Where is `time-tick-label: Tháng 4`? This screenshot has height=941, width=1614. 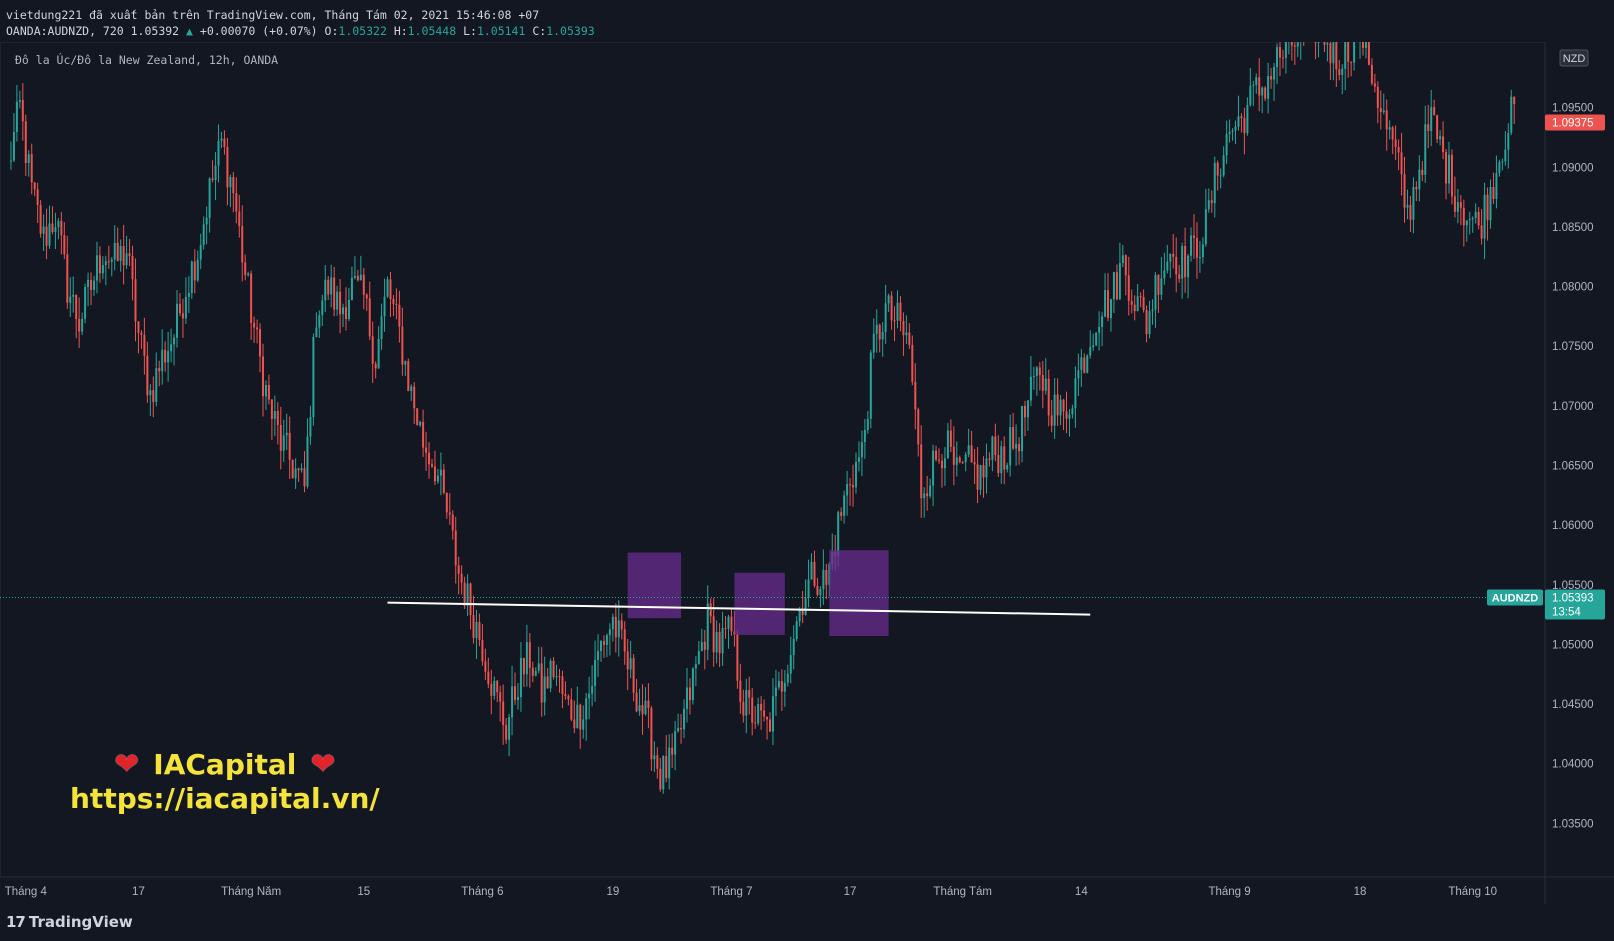
time-tick-label: Tháng 4 is located at coordinates (26, 892).